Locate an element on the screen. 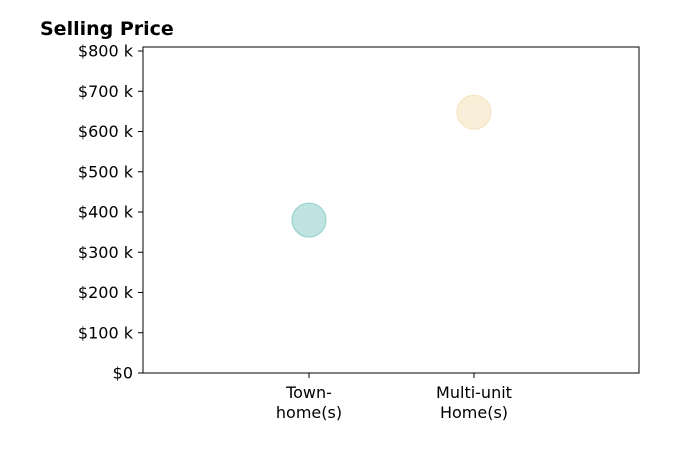 Image resolution: width=679 pixels, height=466 pixels. x-axis: Town-home(s) Multi-unit Home(s) is located at coordinates (394, 397).